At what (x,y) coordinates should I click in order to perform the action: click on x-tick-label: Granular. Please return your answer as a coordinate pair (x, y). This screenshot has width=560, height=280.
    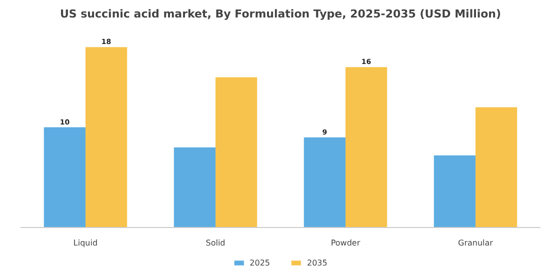
    Looking at the image, I should click on (476, 243).